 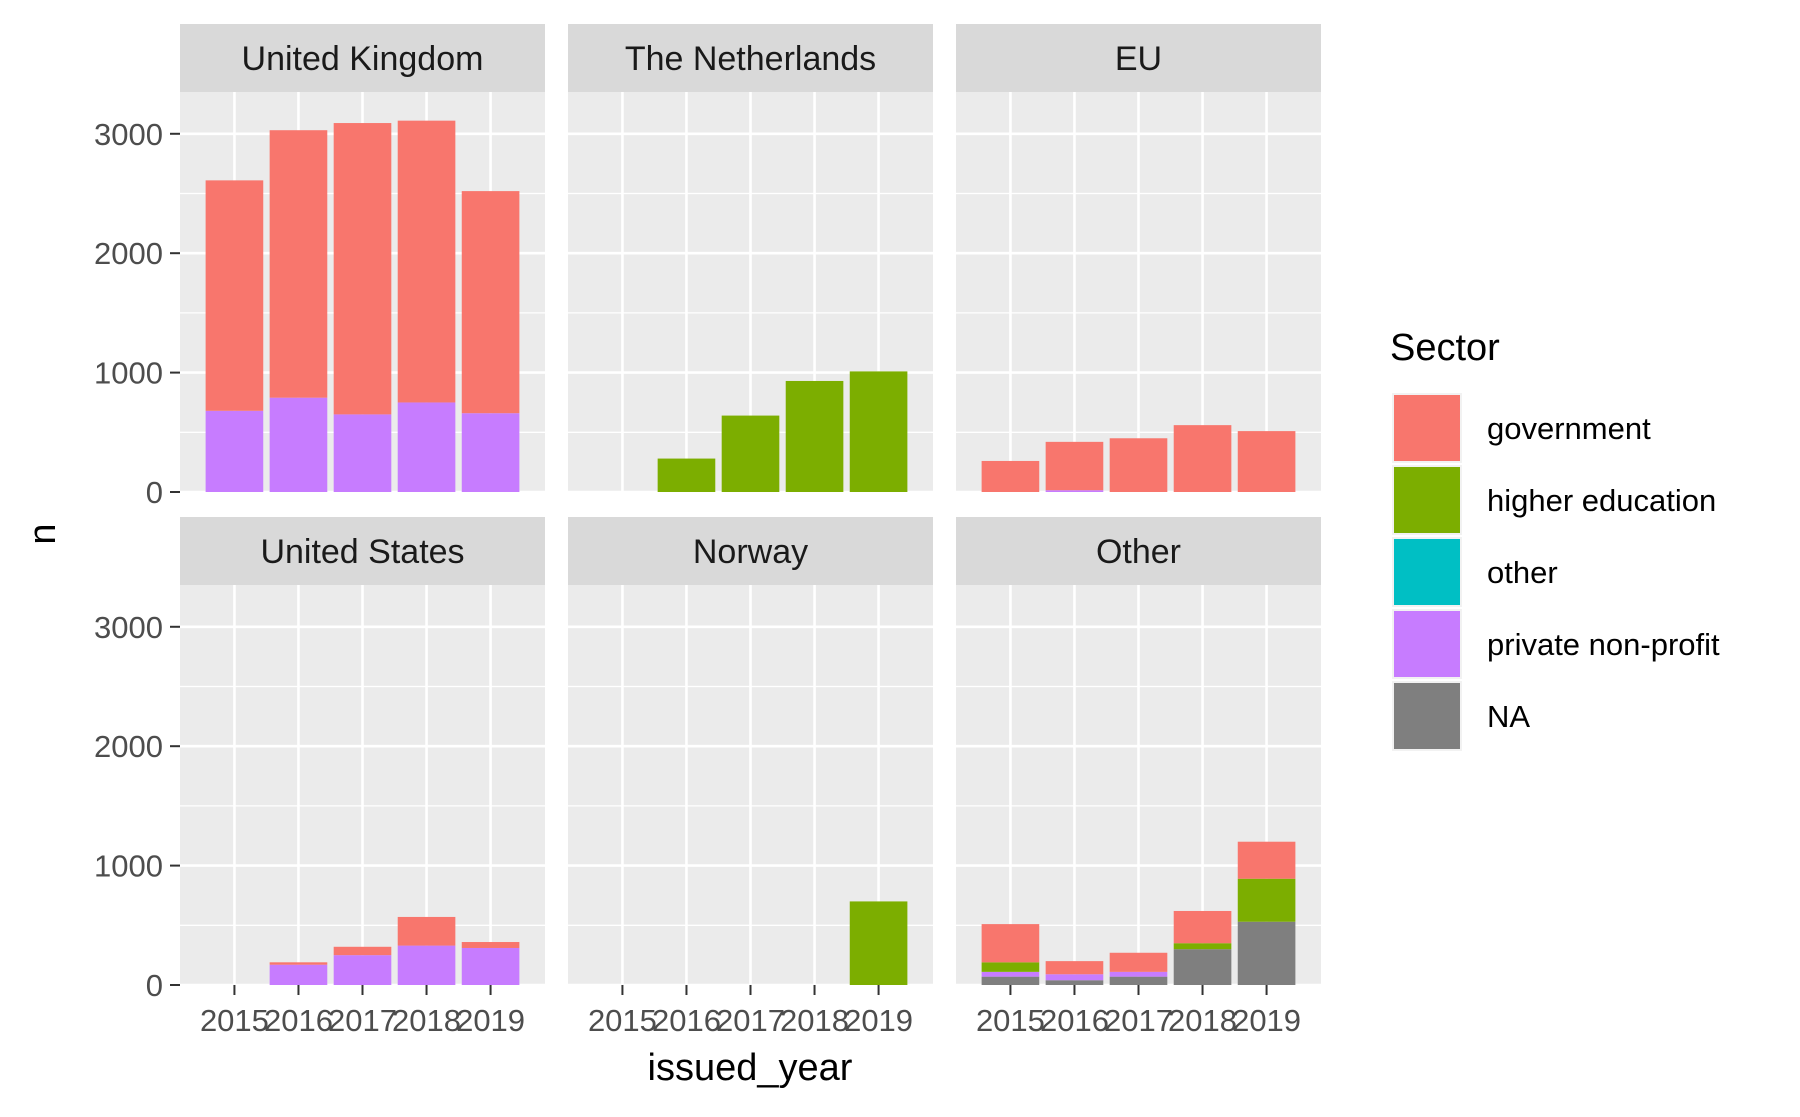 I want to click on panel-title: Norway, so click(x=750, y=552).